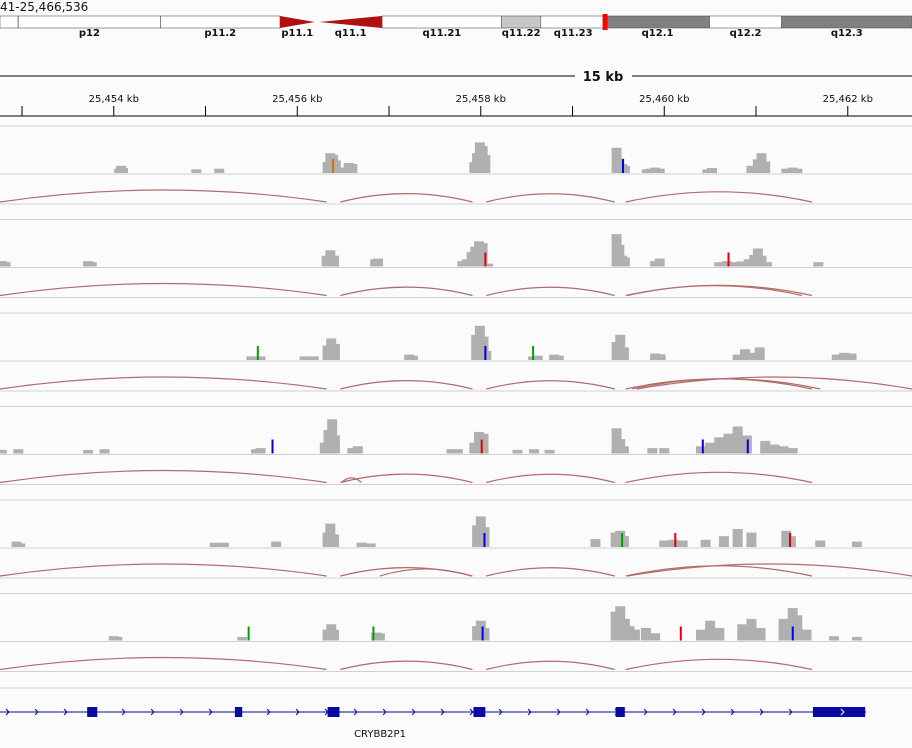 This screenshot has width=912, height=748. What do you see at coordinates (605, 22) in the screenshot?
I see `current-region-marker` at bounding box center [605, 22].